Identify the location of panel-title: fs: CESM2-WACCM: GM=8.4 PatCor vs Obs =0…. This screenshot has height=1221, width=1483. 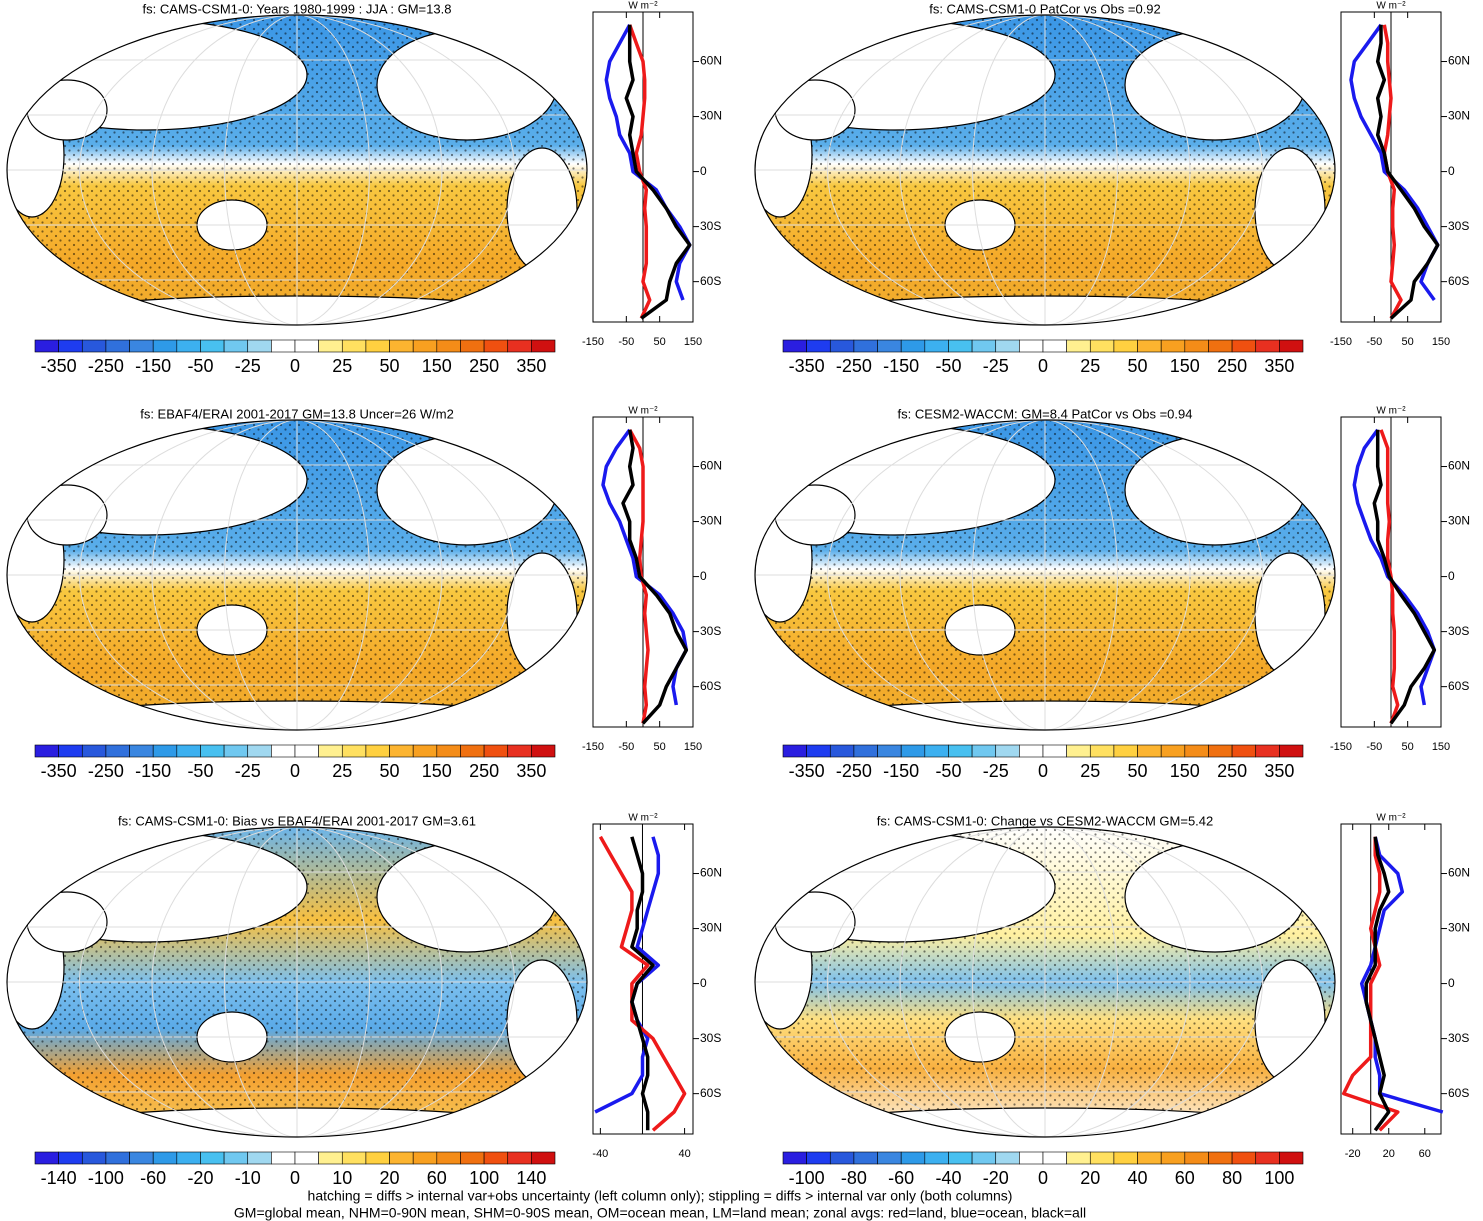
(1045, 413).